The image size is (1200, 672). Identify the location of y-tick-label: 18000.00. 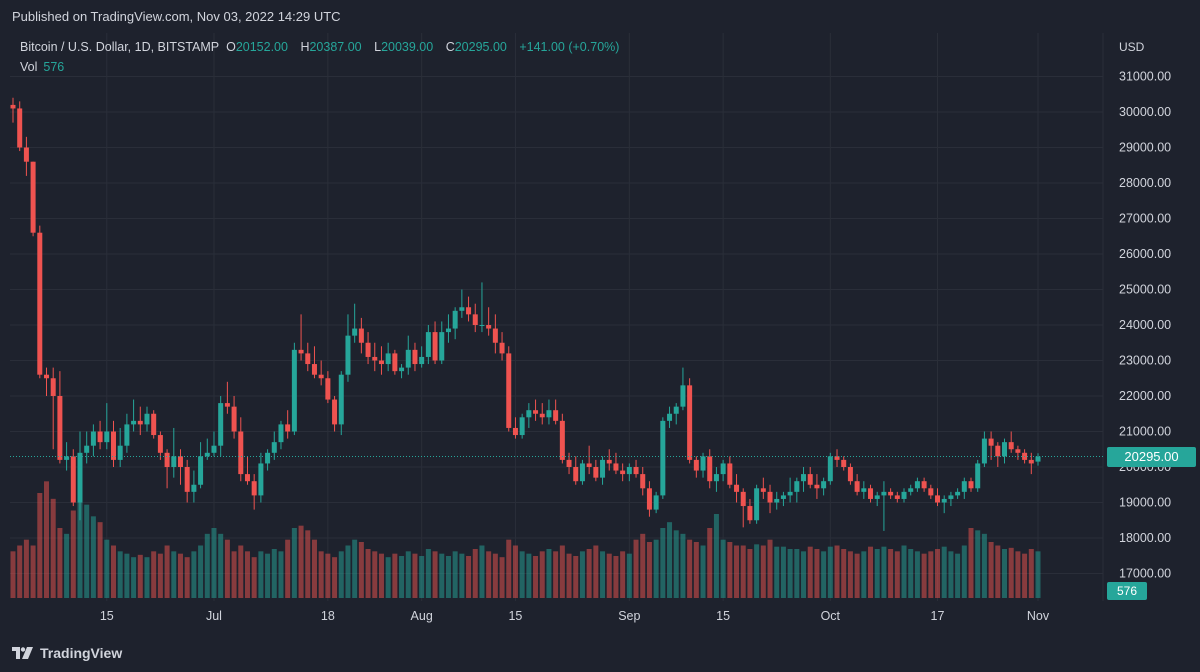
(1145, 538).